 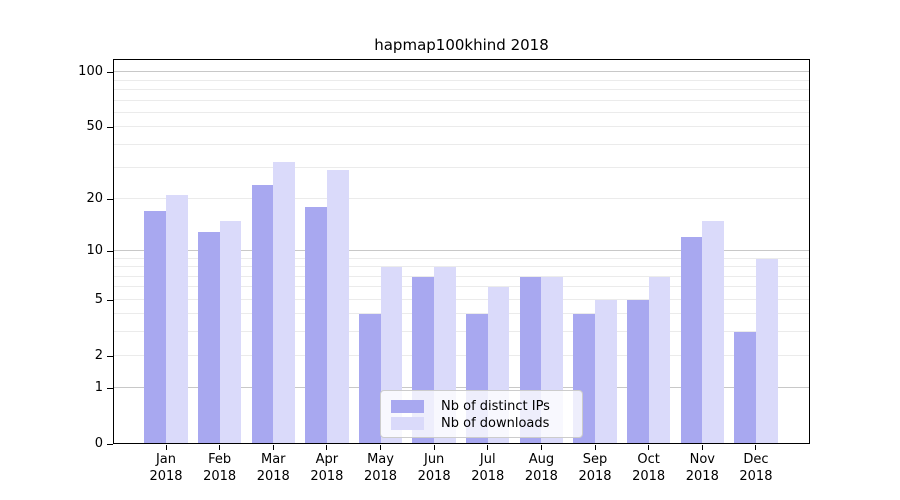 What do you see at coordinates (94, 198) in the screenshot?
I see `y-tick-label: 20` at bounding box center [94, 198].